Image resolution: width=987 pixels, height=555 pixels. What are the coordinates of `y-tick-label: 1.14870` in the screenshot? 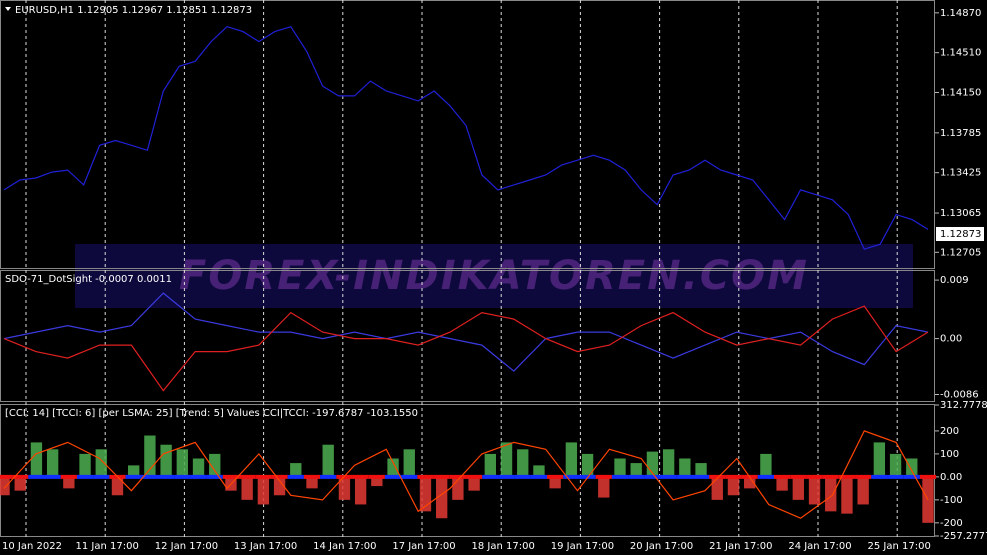 It's located at (960, 13).